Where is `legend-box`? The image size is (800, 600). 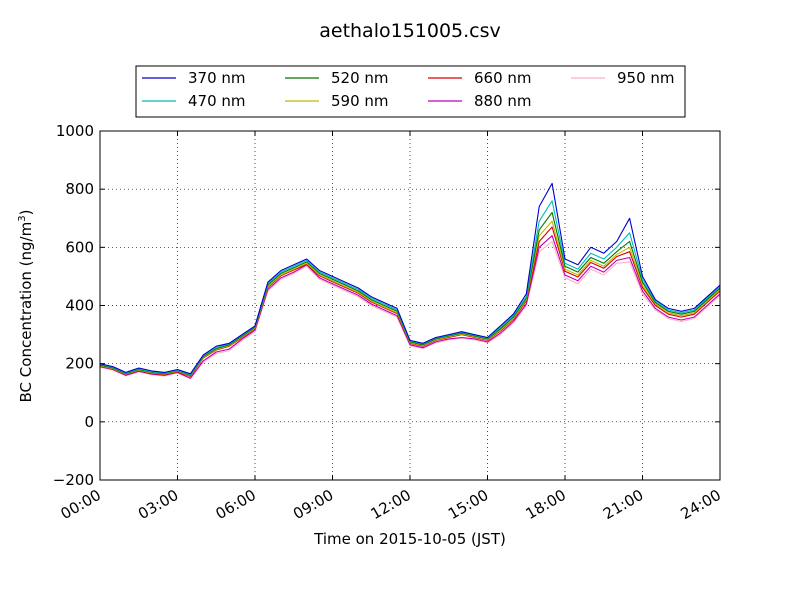
legend-box is located at coordinates (410, 91).